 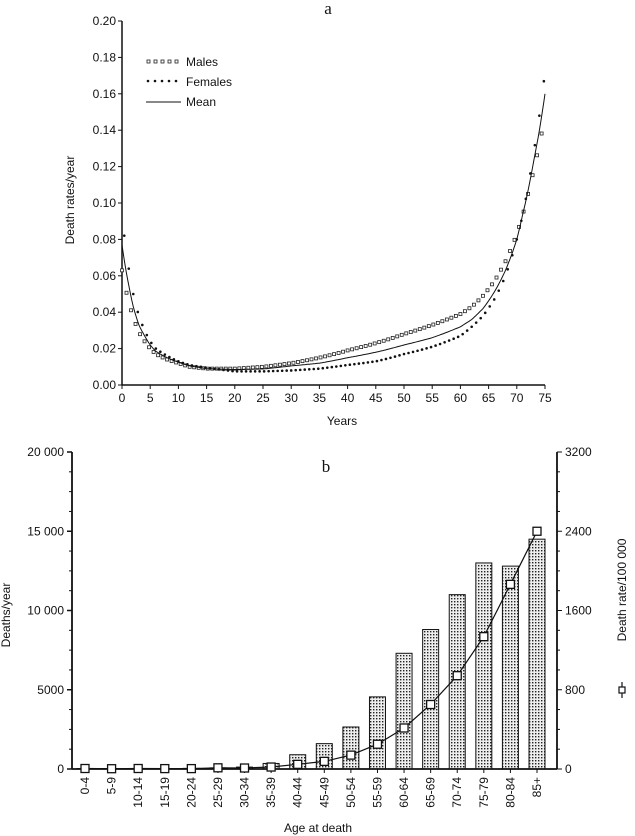 What do you see at coordinates (70, 200) in the screenshot?
I see `panel-a-y-label: Death rates/year` at bounding box center [70, 200].